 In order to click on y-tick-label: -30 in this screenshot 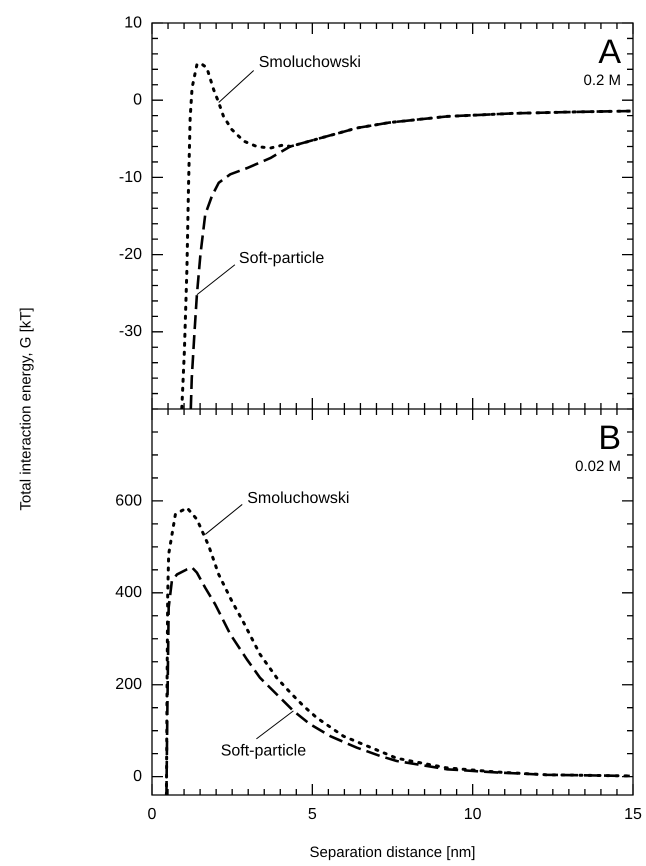, I will do `click(130, 331)`.